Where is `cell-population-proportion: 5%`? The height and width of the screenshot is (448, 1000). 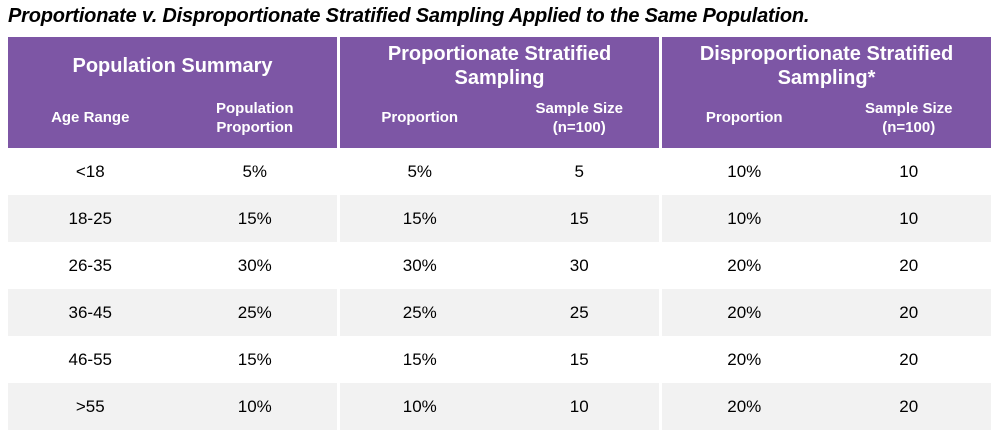 cell-population-proportion: 5% is located at coordinates (255, 171).